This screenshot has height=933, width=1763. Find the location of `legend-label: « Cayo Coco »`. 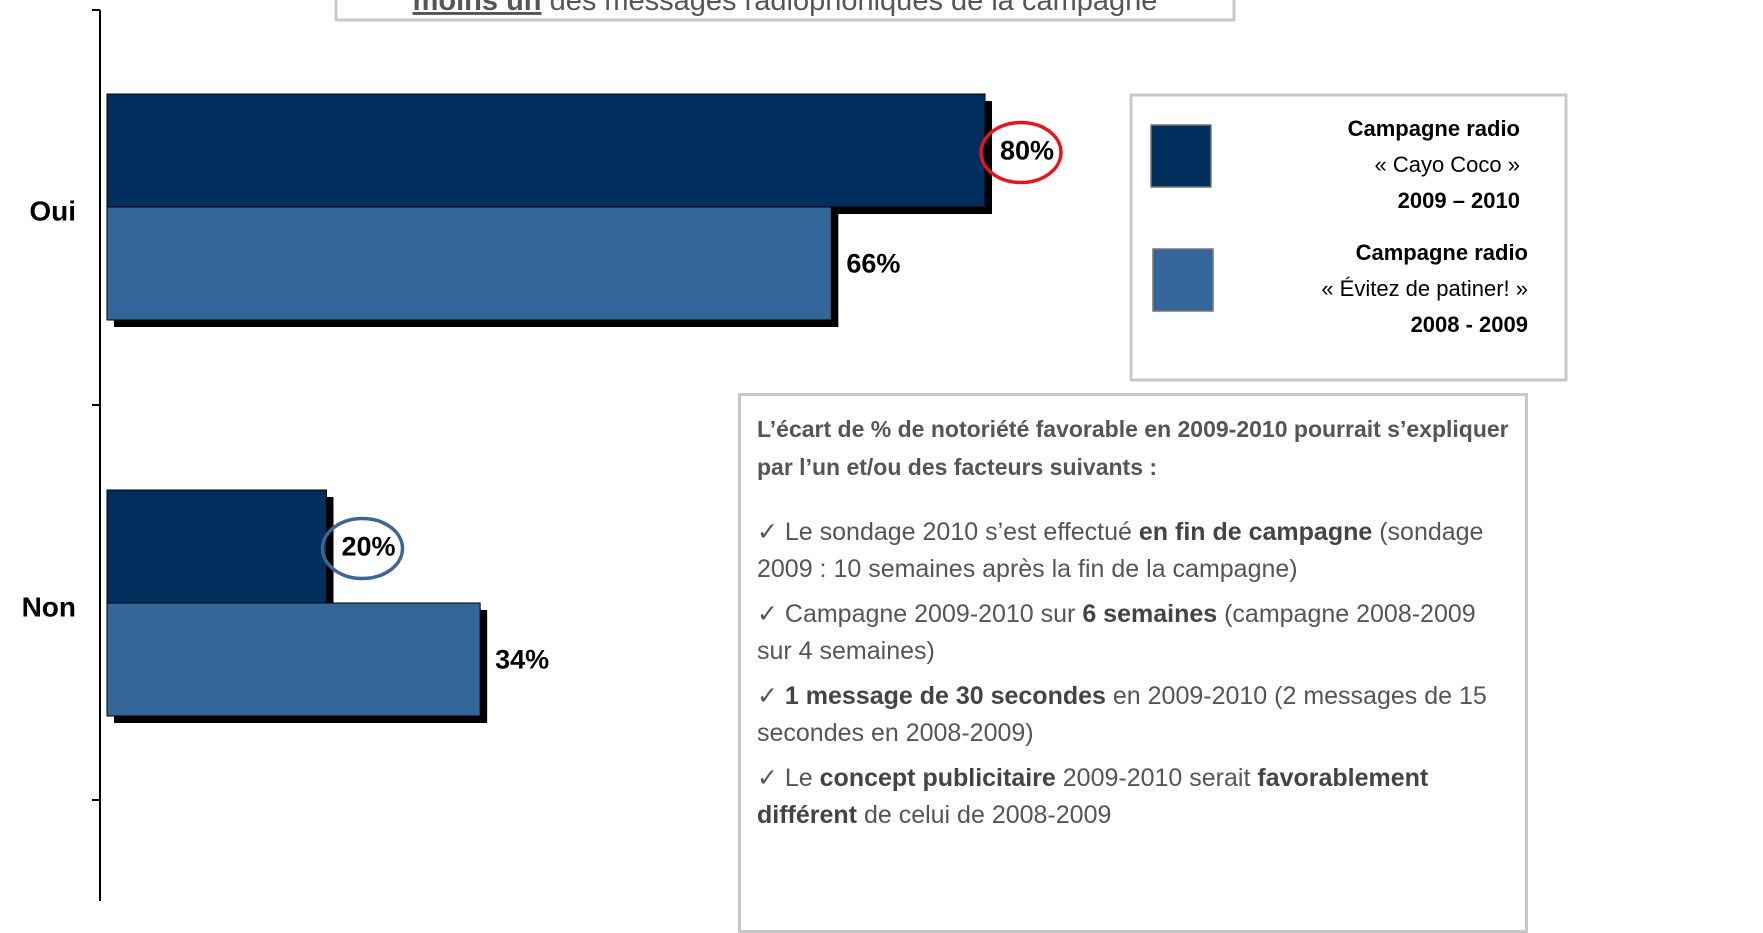

legend-label: « Cayo Coco » is located at coordinates (1447, 164).